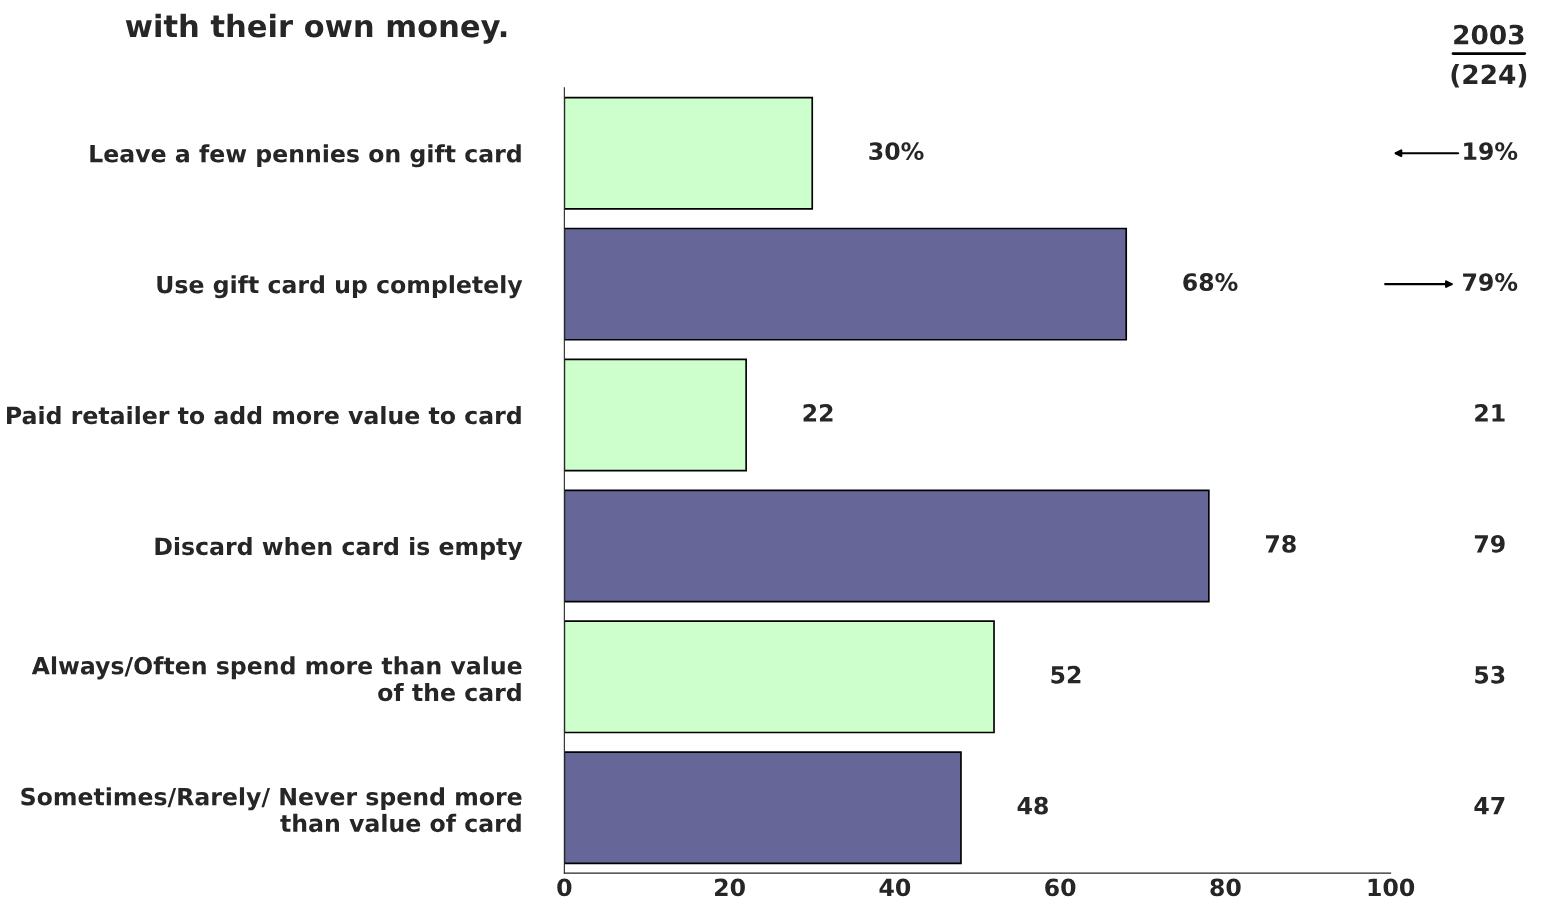 The height and width of the screenshot is (924, 1559). Describe the element at coordinates (305, 156) in the screenshot. I see `y-tick-label: Leave a few pennies on gift card` at that location.